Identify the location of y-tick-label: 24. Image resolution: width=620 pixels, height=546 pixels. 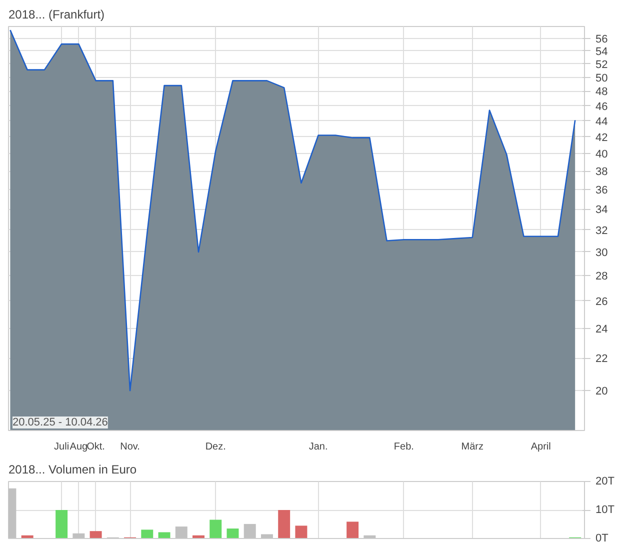
(602, 329).